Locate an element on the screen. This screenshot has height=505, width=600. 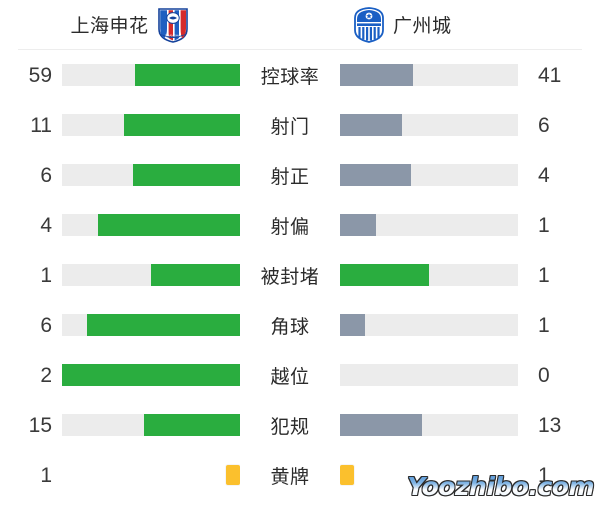
stat-row: 2 越位 0 is located at coordinates (300, 375).